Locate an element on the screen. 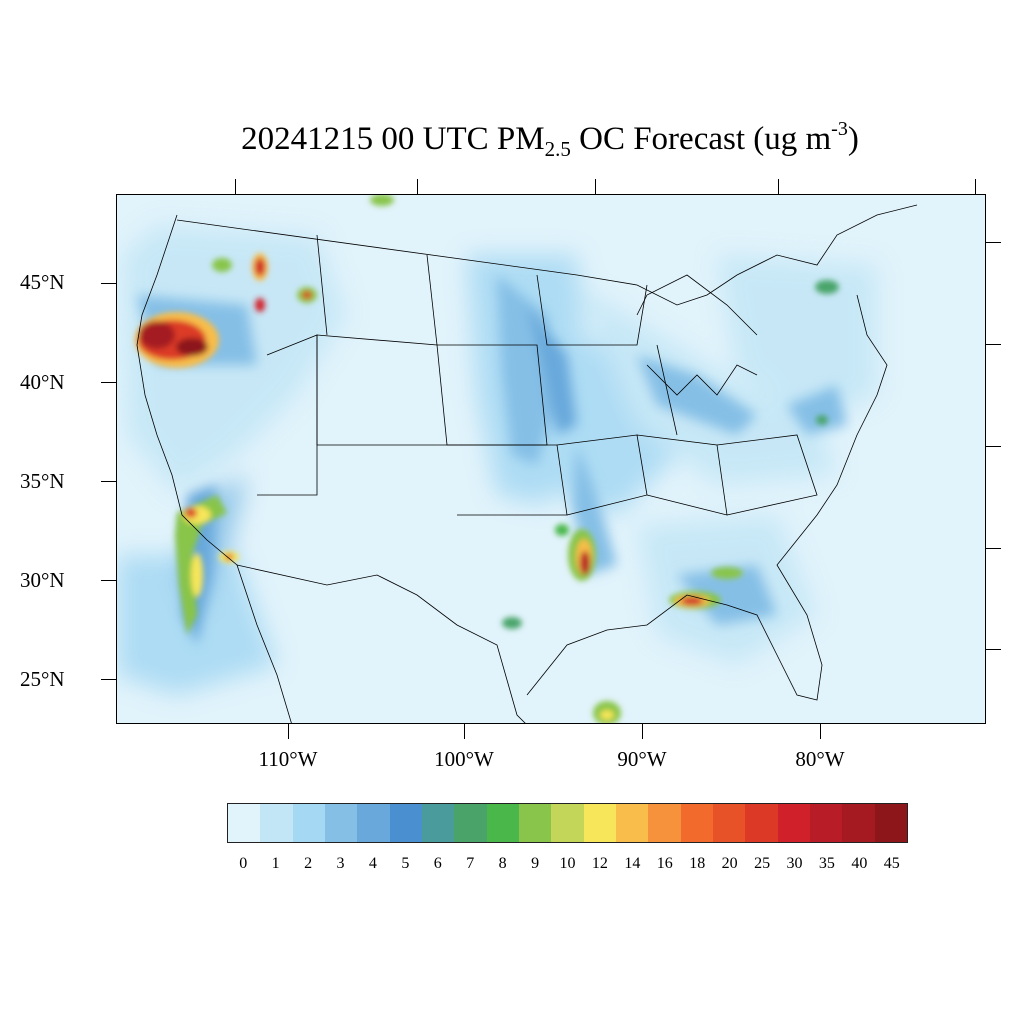 This screenshot has width=1024, height=1024. hotspot-oregon is located at coordinates (177, 340).